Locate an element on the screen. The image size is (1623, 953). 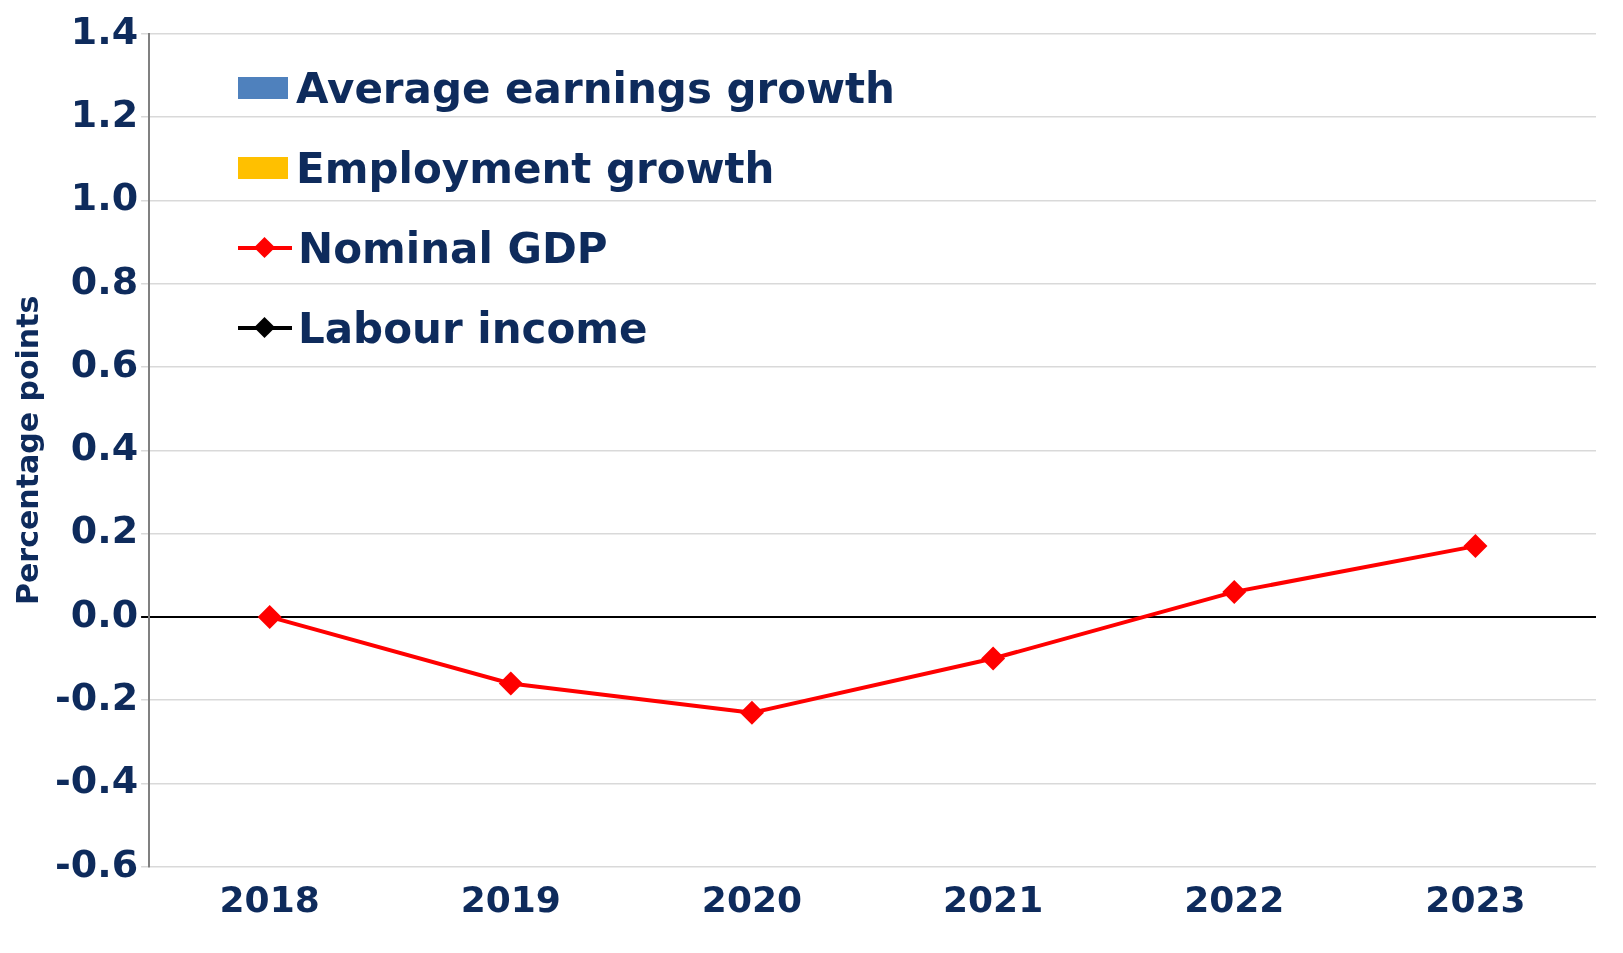
x-tick-label: 2021 is located at coordinates (993, 899).